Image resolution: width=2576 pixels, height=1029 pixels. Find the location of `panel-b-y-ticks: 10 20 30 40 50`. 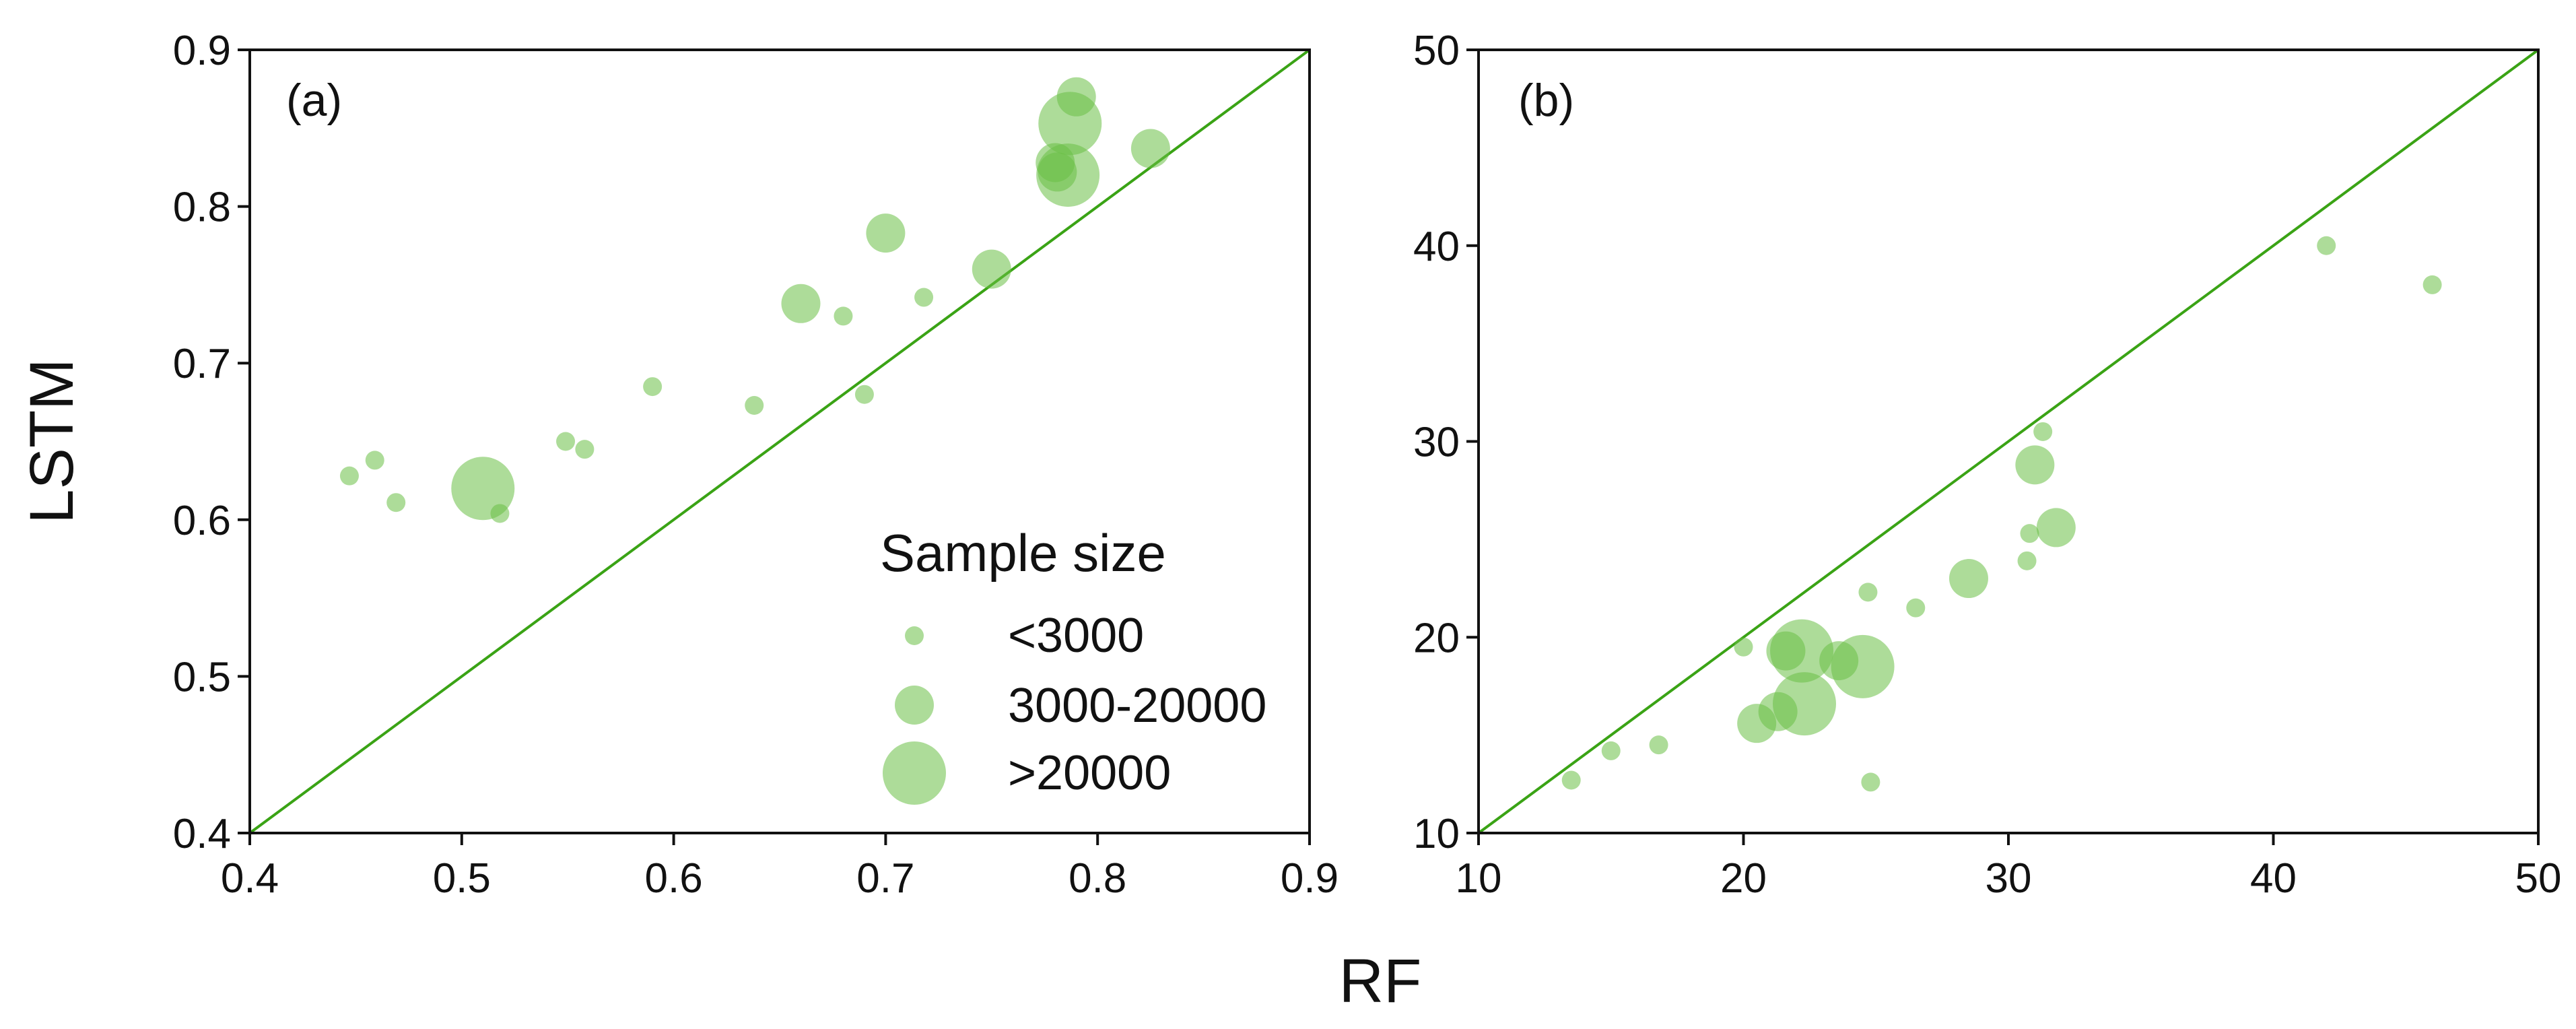

panel-b-y-ticks: 10 20 30 40 50 is located at coordinates (1446, 442).